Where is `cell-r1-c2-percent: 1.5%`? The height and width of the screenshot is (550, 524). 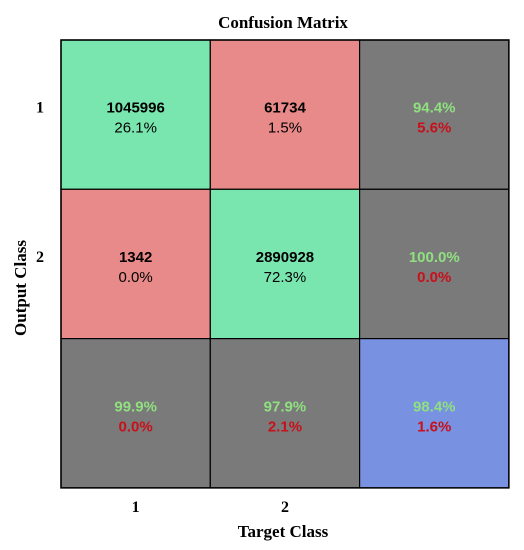 cell-r1-c2-percent: 1.5% is located at coordinates (285, 128).